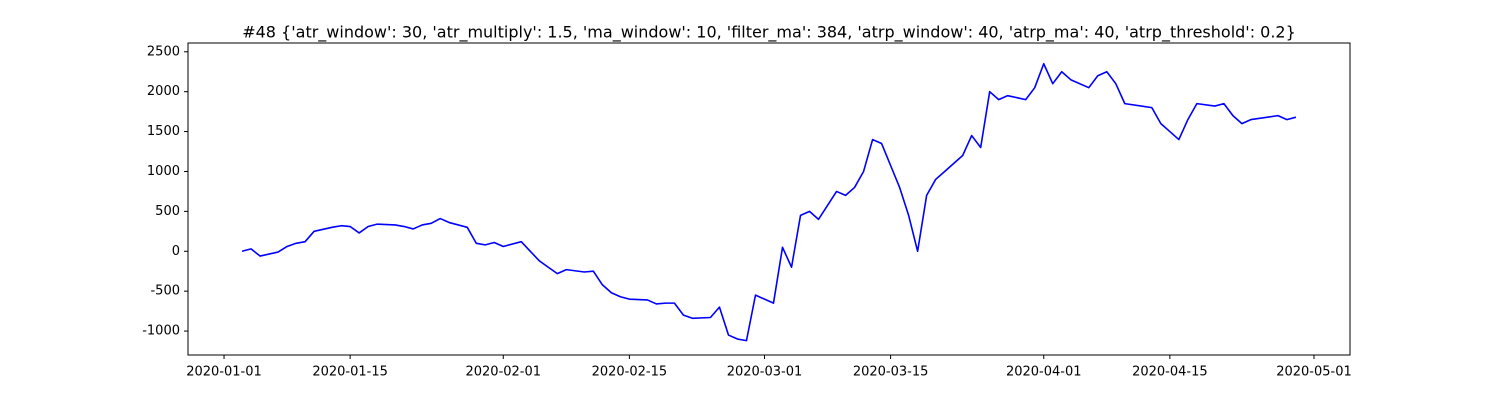 This screenshot has height=400, width=1500. What do you see at coordinates (167, 211) in the screenshot?
I see `y-tick-label: 500` at bounding box center [167, 211].